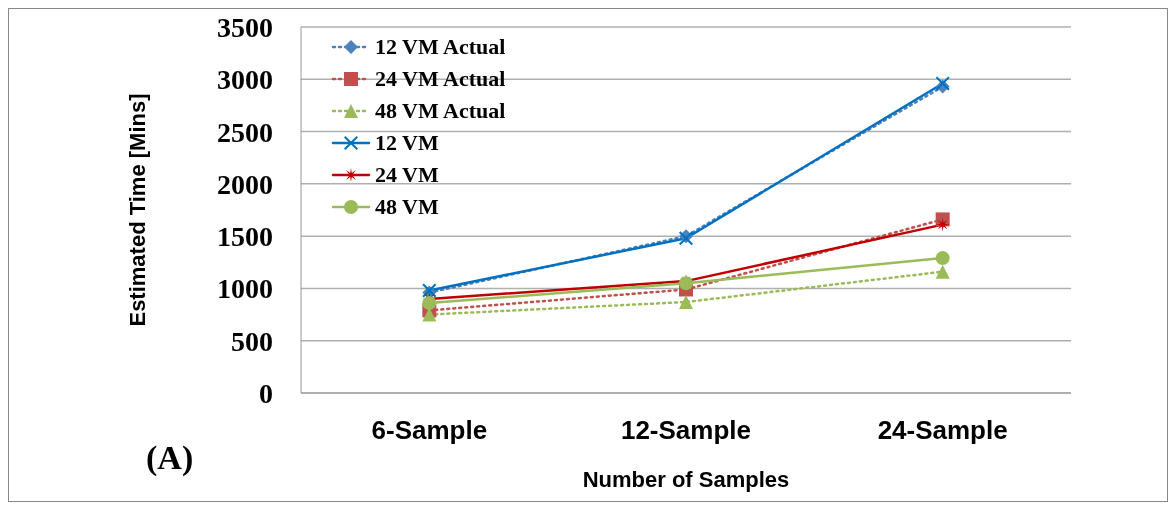 The height and width of the screenshot is (510, 1176). Describe the element at coordinates (245, 237) in the screenshot. I see `y-tick-label: 1500` at that location.